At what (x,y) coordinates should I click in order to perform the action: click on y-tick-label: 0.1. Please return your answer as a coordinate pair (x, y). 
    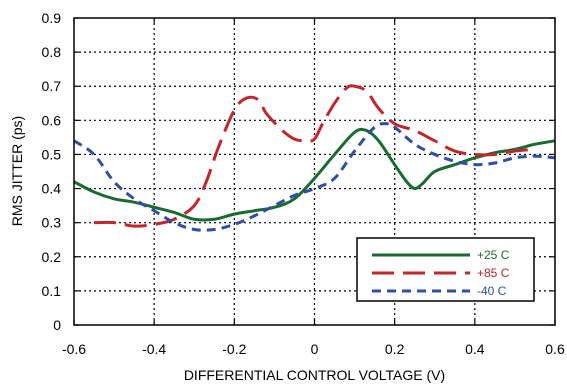
    Looking at the image, I should click on (52, 291).